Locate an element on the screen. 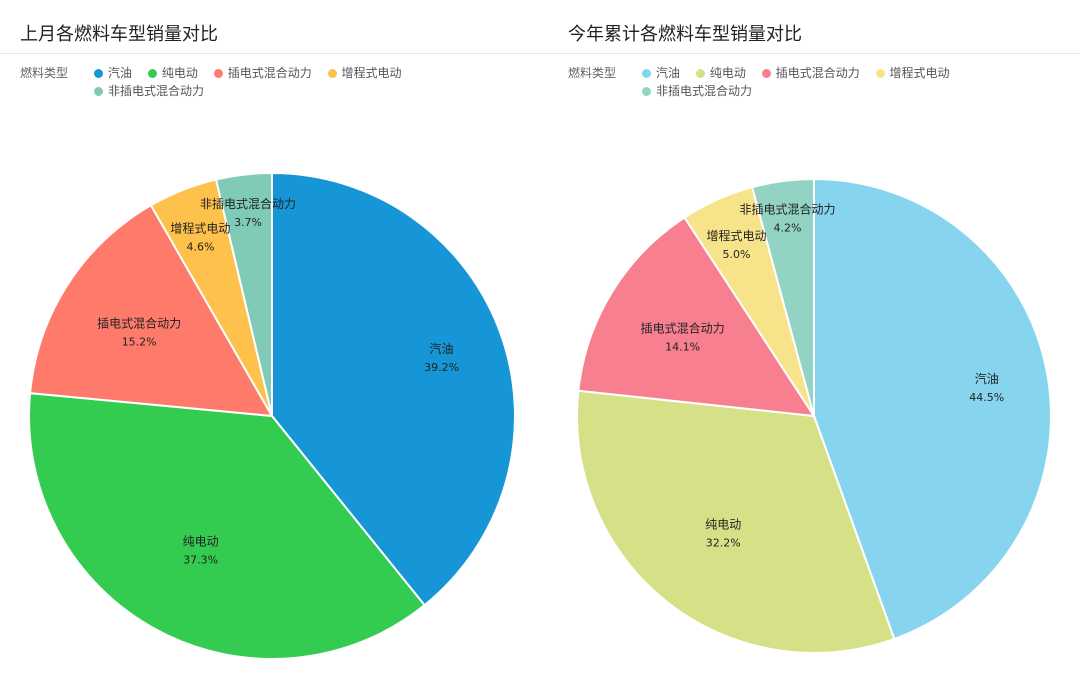 This screenshot has height=685, width=1080. slice-value-erev: 5.0% is located at coordinates (737, 254).